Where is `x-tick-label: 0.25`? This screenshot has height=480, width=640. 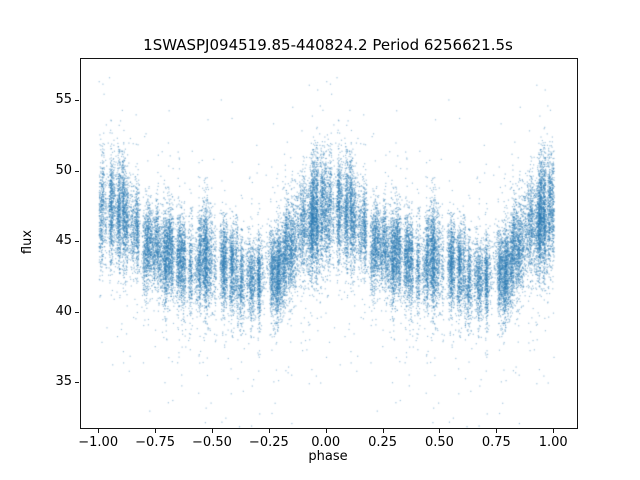 x-tick-label: 0.25 is located at coordinates (383, 442).